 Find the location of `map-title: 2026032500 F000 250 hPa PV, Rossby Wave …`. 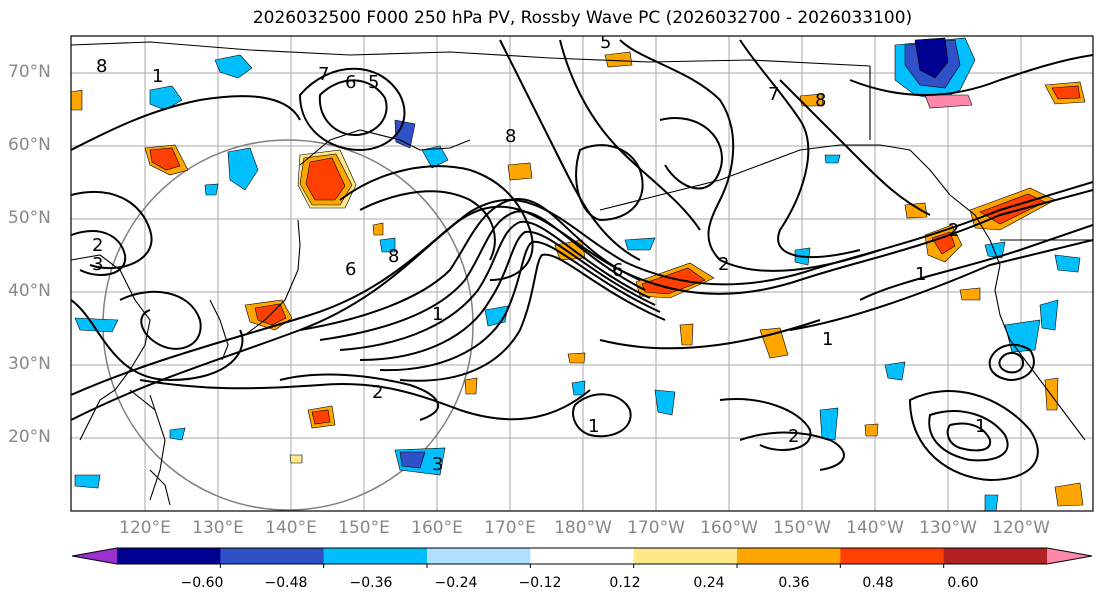

map-title: 2026032500 F000 250 hPa PV, Rossby Wave … is located at coordinates (582, 18).